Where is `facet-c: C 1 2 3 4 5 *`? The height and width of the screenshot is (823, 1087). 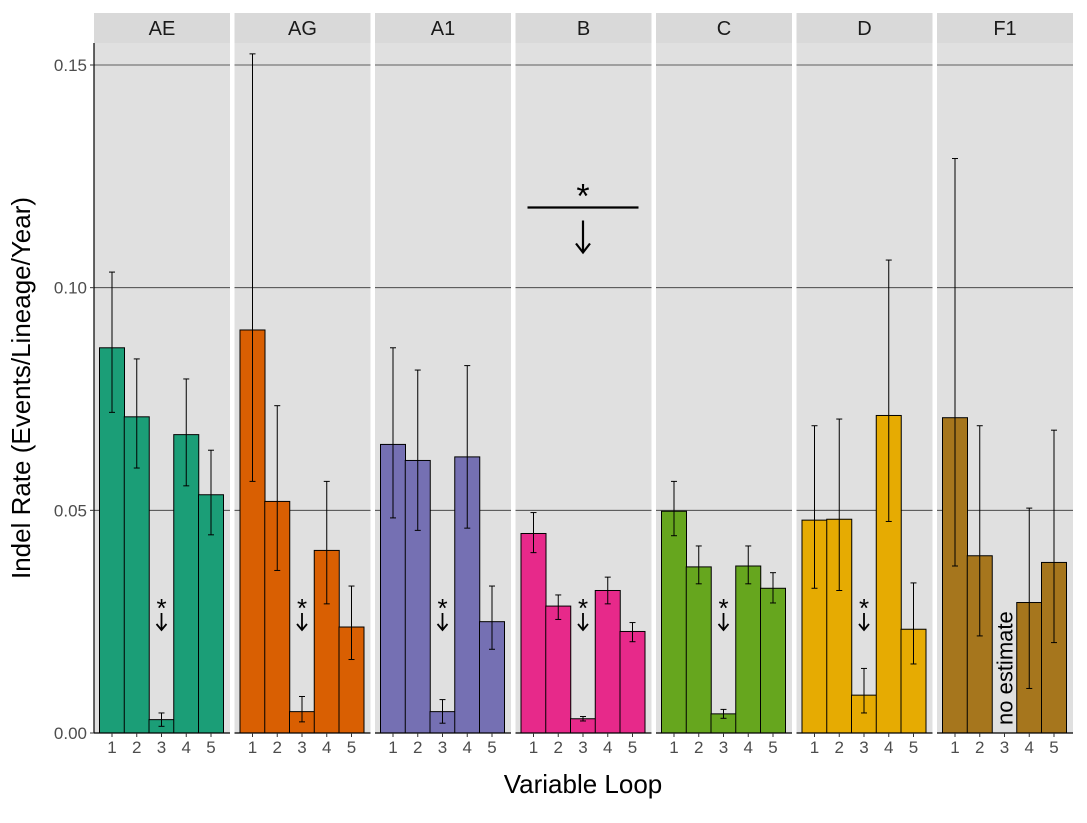
facet-c: C 1 2 3 4 5 * is located at coordinates (724, 385).